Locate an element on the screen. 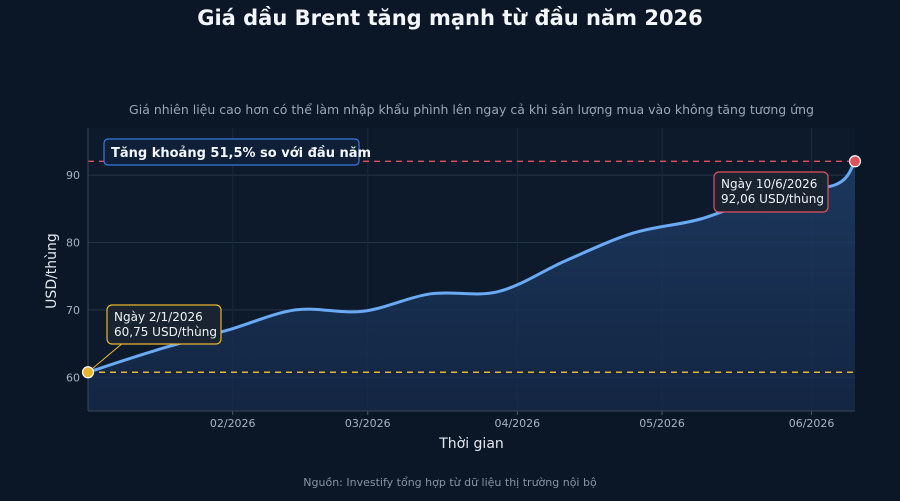  x-axis-label: Thời gian is located at coordinates (471, 444).